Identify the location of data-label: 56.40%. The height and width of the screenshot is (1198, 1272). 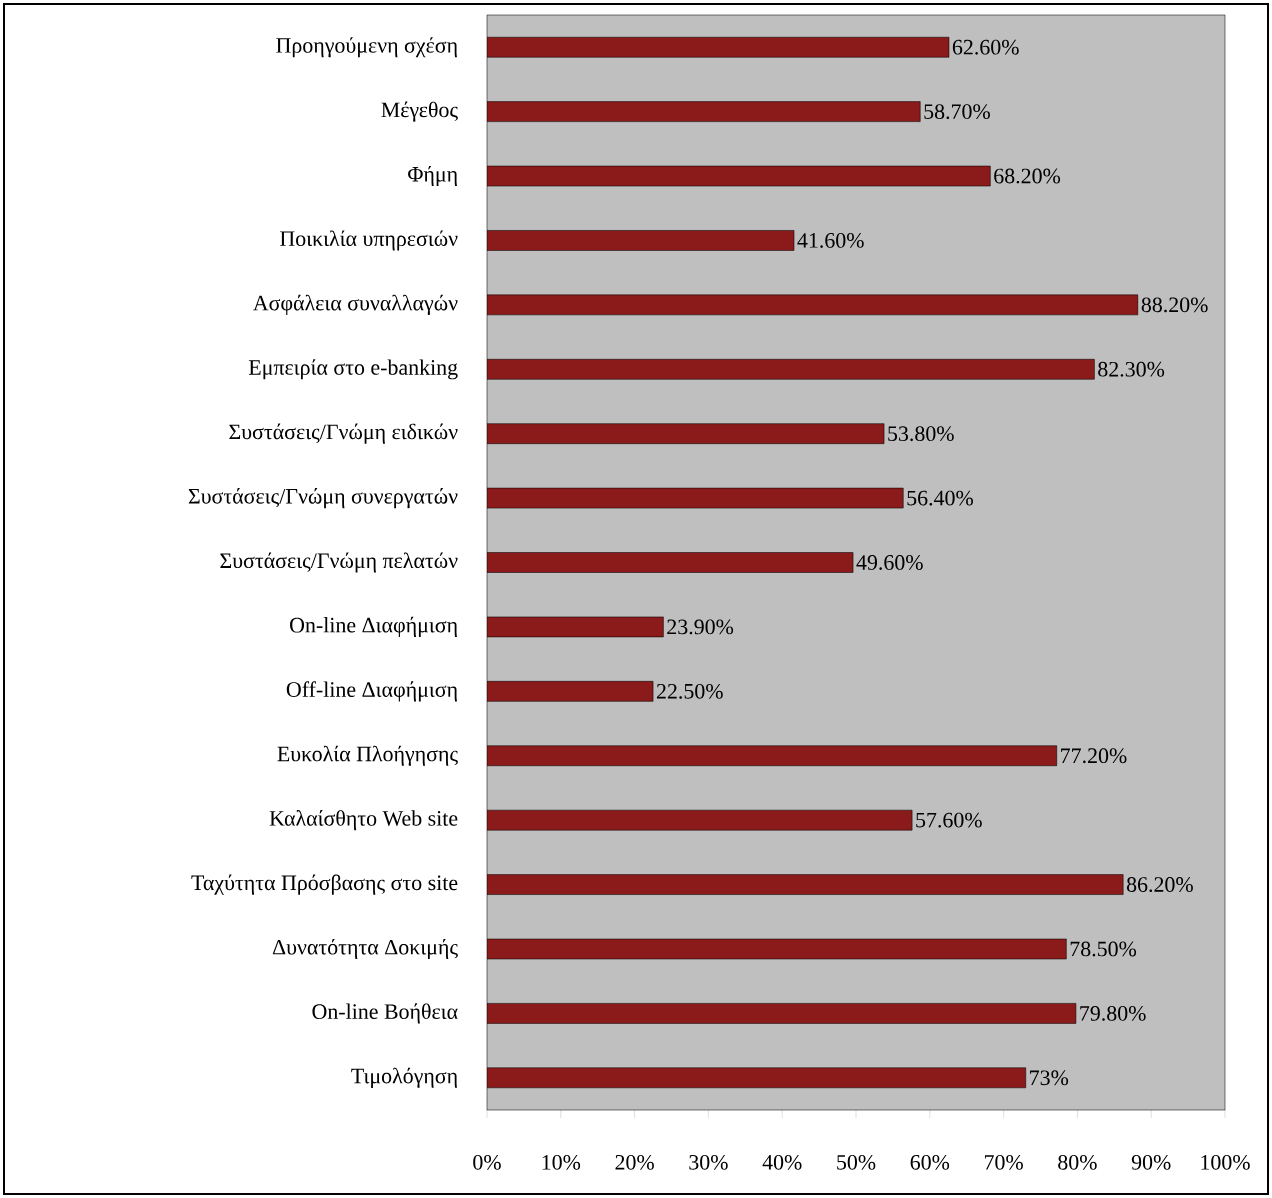
(940, 498).